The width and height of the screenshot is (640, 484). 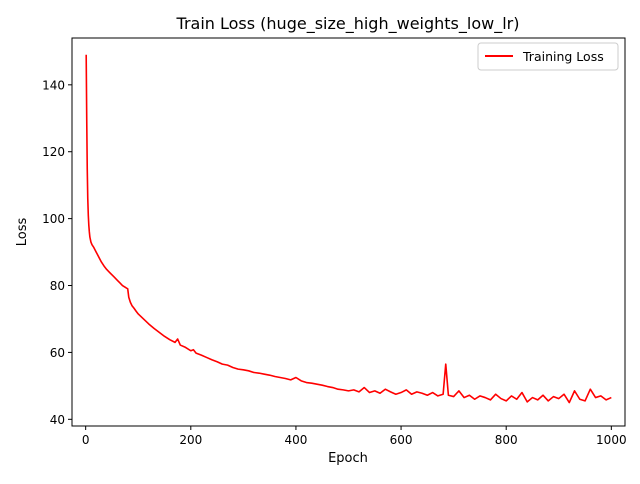 I want to click on legend: Training Loss, so click(x=548, y=56).